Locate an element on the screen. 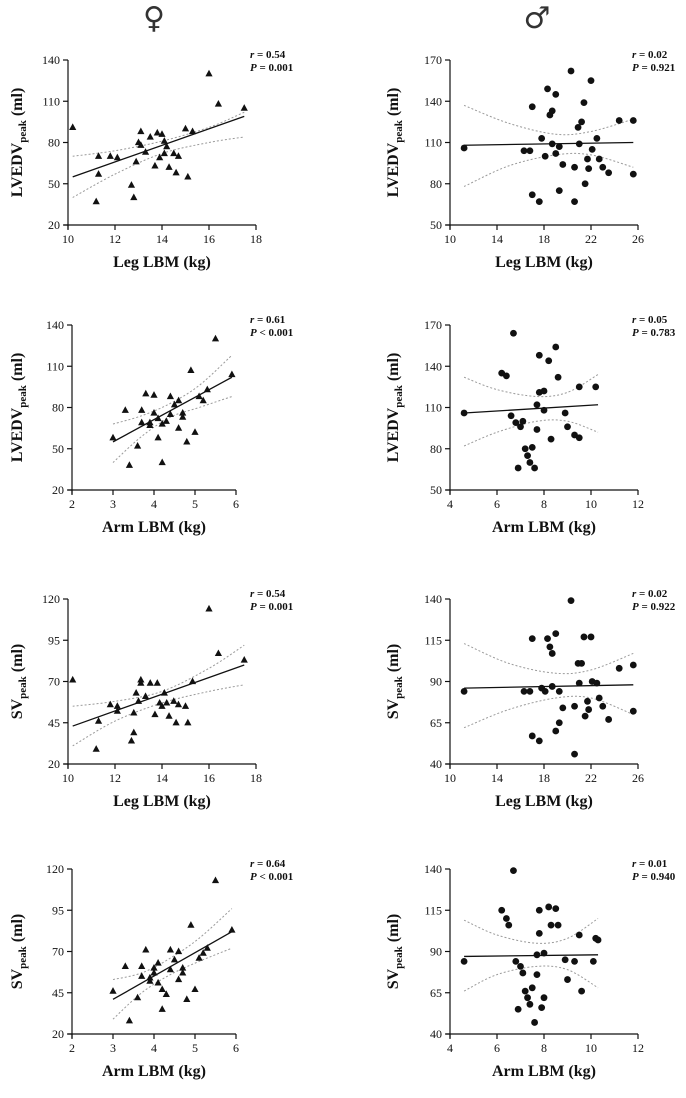  stat-p: P < 0.001 is located at coordinates (271, 877).